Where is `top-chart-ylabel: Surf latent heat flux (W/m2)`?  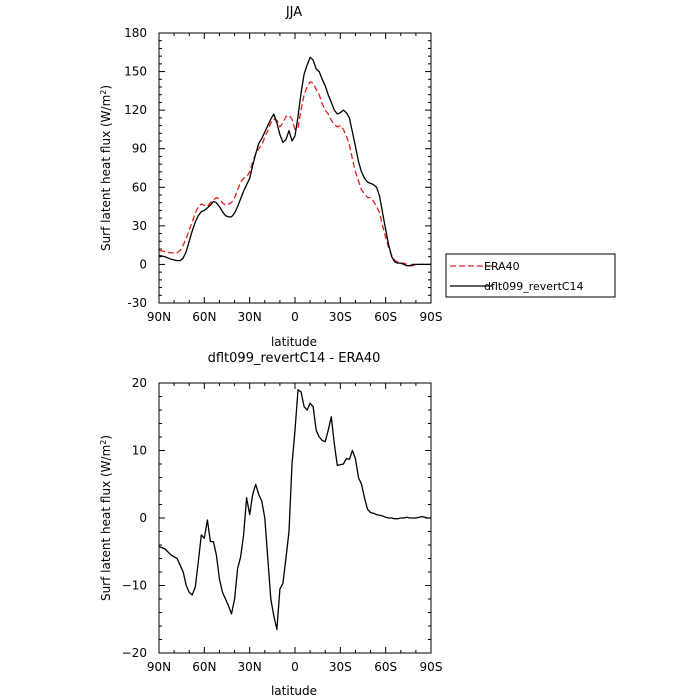
top-chart-ylabel: Surf latent heat flux (W/m2) is located at coordinates (106, 168).